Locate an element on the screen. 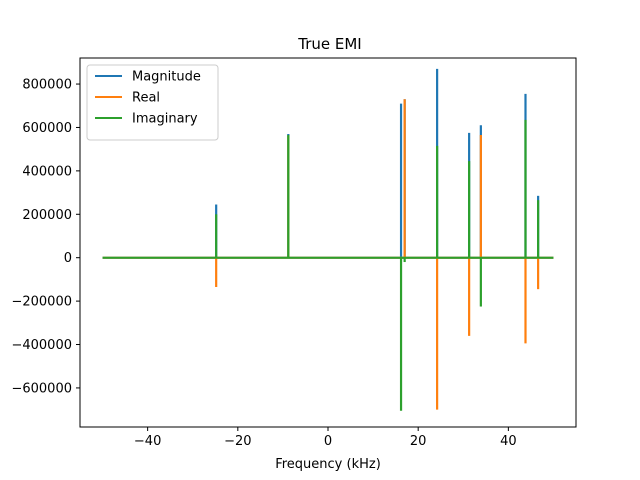 This screenshot has width=640, height=480. legend-label: Real is located at coordinates (146, 98).